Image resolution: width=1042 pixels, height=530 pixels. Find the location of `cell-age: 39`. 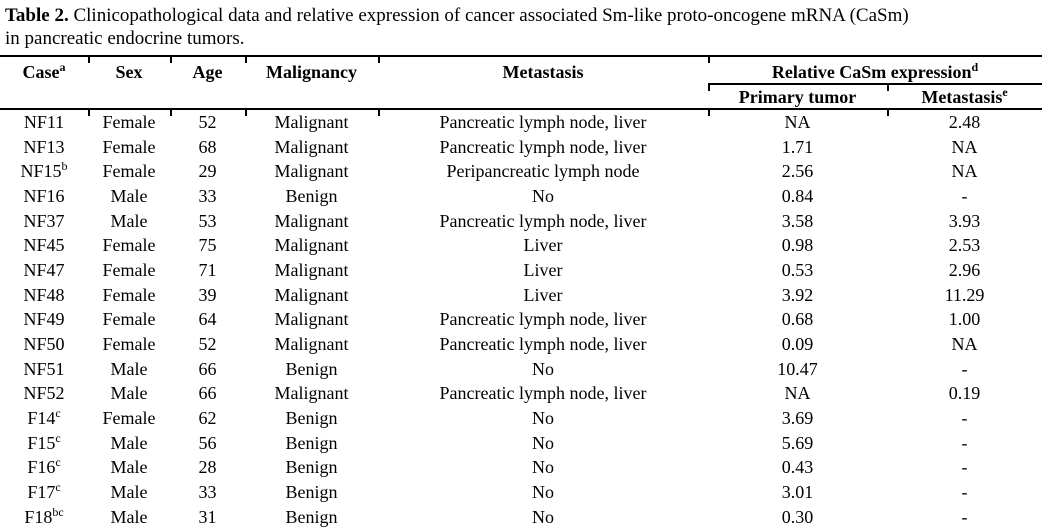

cell-age: 39 is located at coordinates (207, 294).